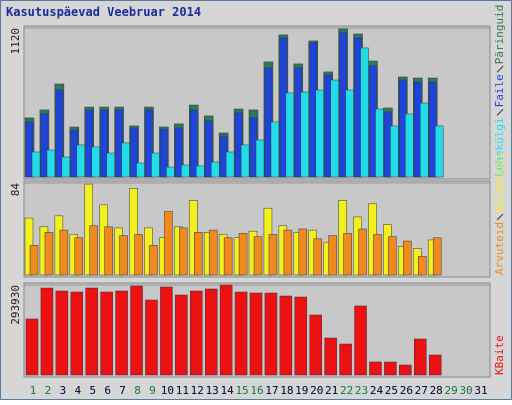 The height and width of the screenshot is (405, 512). What do you see at coordinates (137, 390) in the screenshot?
I see `x-tick-label: 8` at bounding box center [137, 390].